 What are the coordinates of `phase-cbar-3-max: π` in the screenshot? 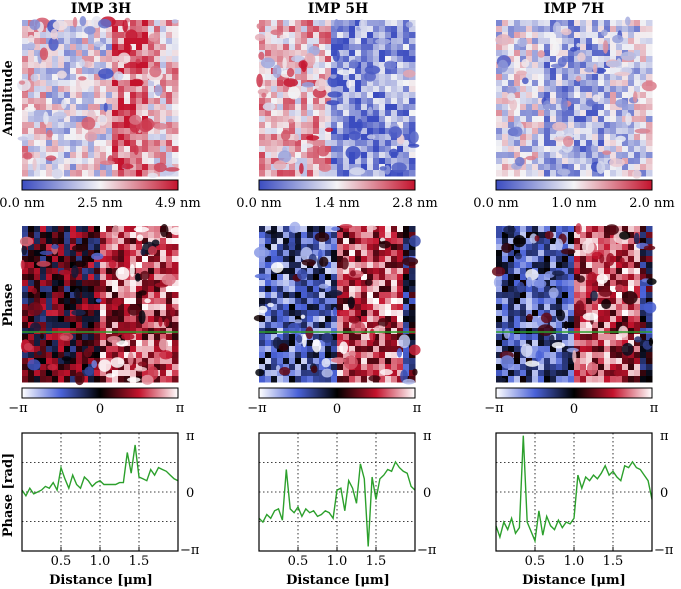 It's located at (654, 408).